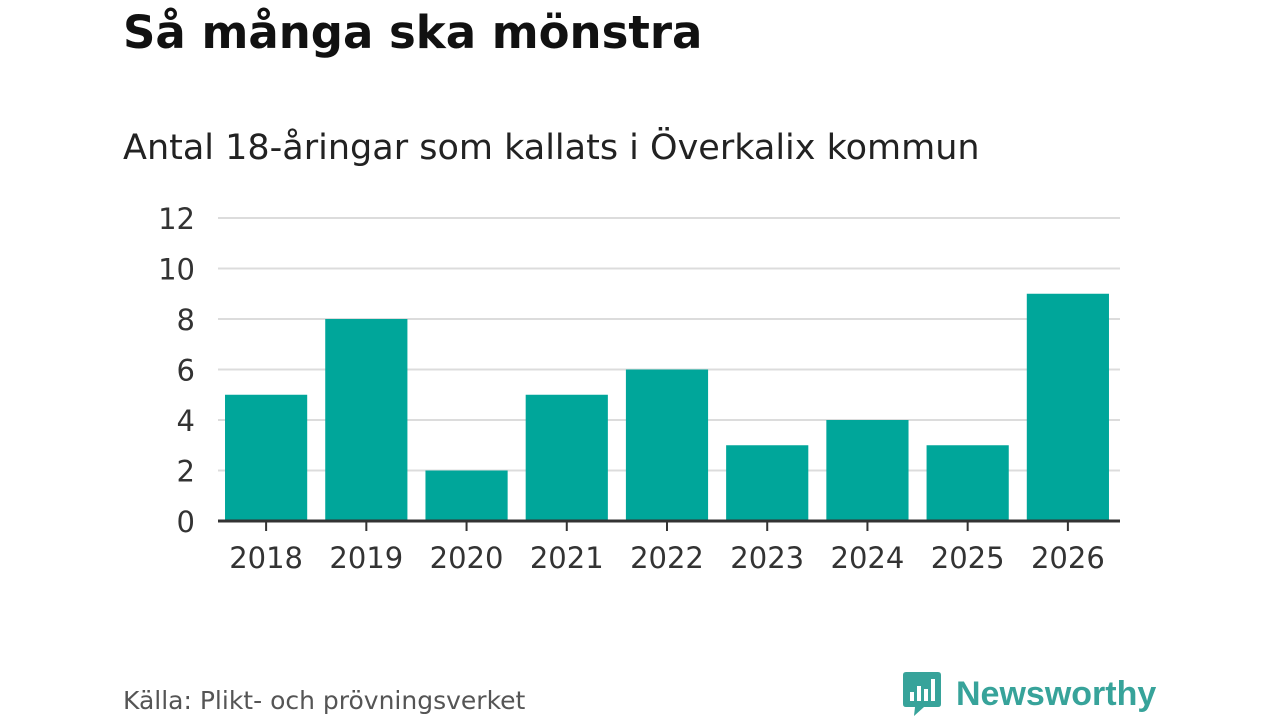 Image resolution: width=1280 pixels, height=720 pixels. I want to click on y-tick-label: 2, so click(186, 472).